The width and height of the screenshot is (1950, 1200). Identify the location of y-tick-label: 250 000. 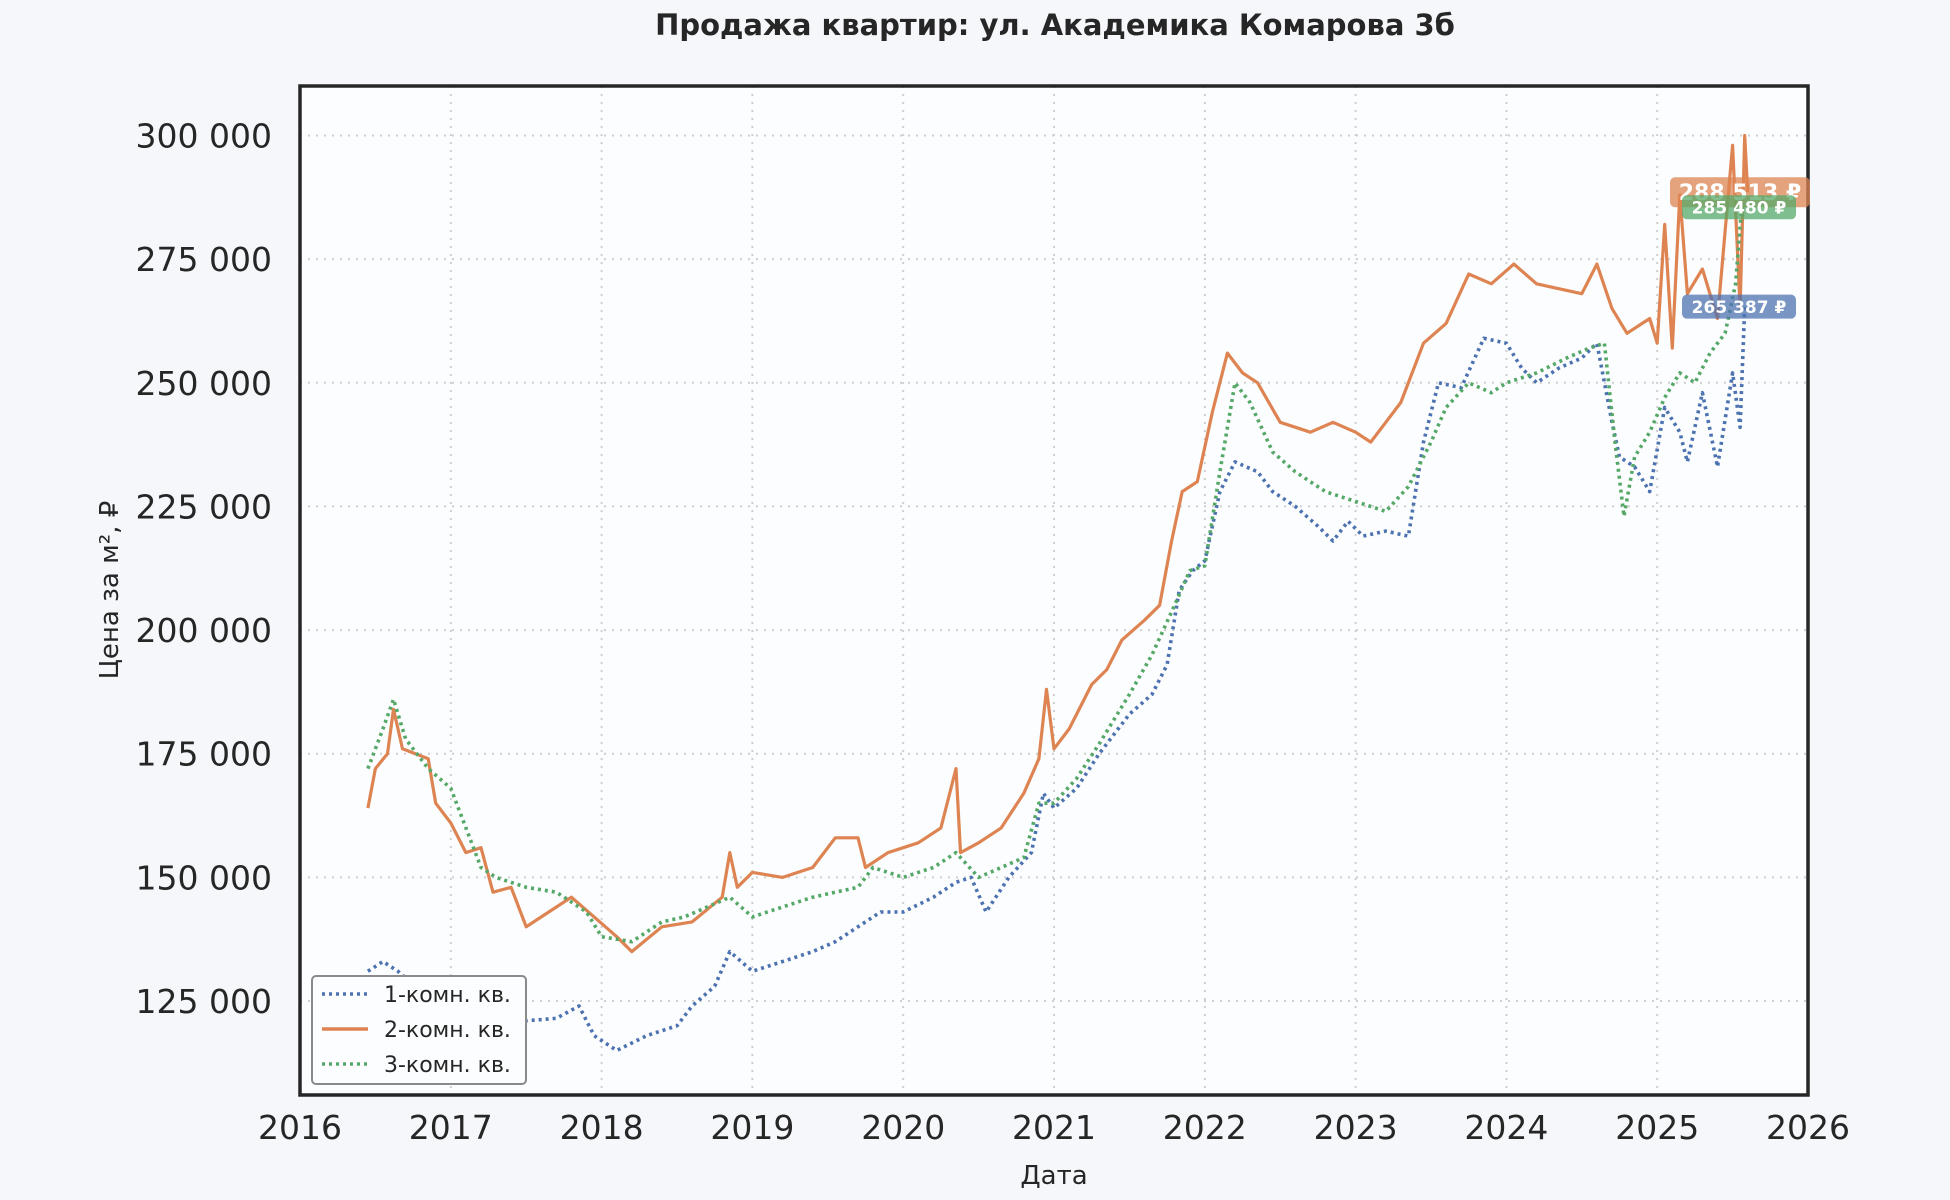
(204, 383).